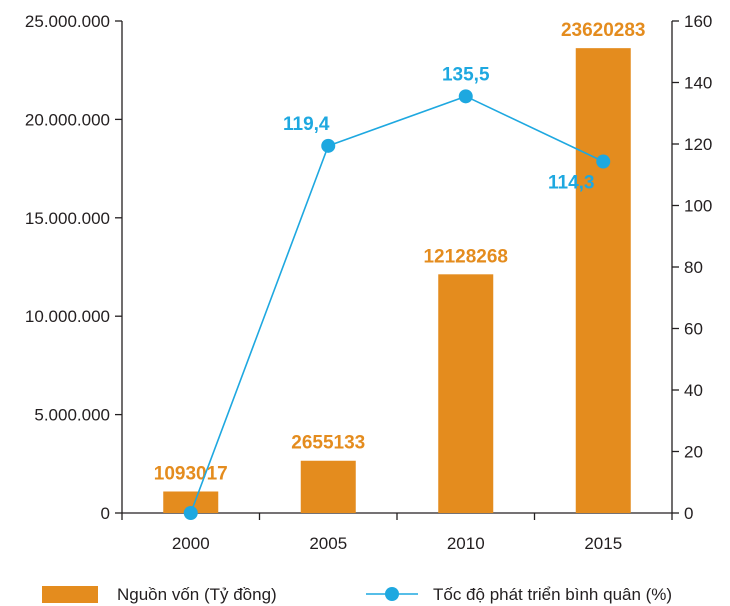 Image resolution: width=730 pixels, height=606 pixels. I want to click on right-tick-label: 160, so click(698, 21).